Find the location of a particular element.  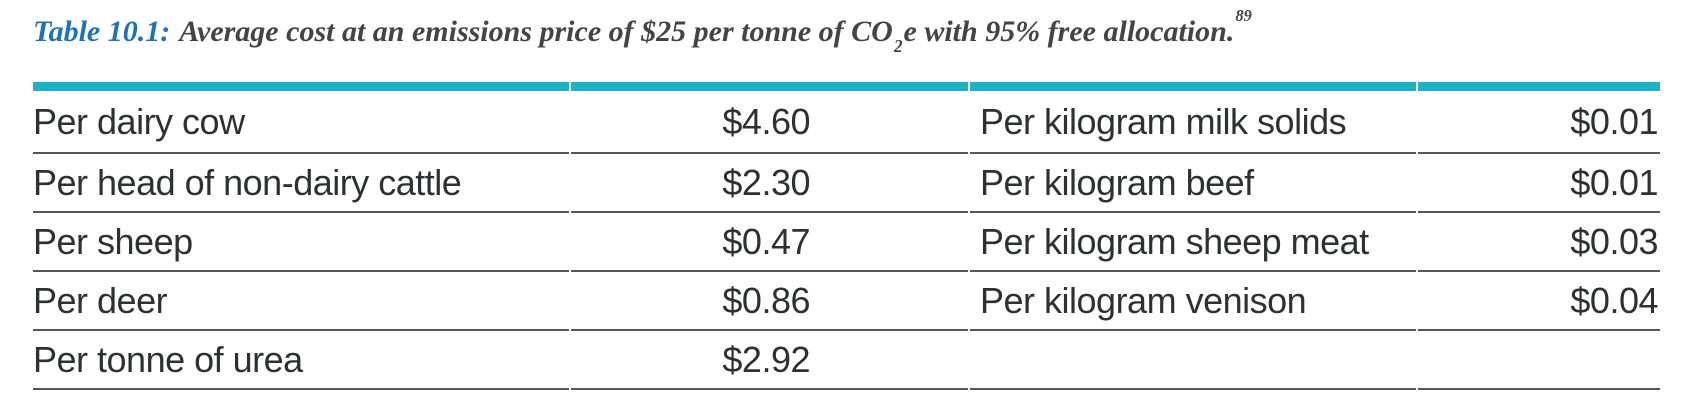

item-value-cell is located at coordinates (1539, 360).